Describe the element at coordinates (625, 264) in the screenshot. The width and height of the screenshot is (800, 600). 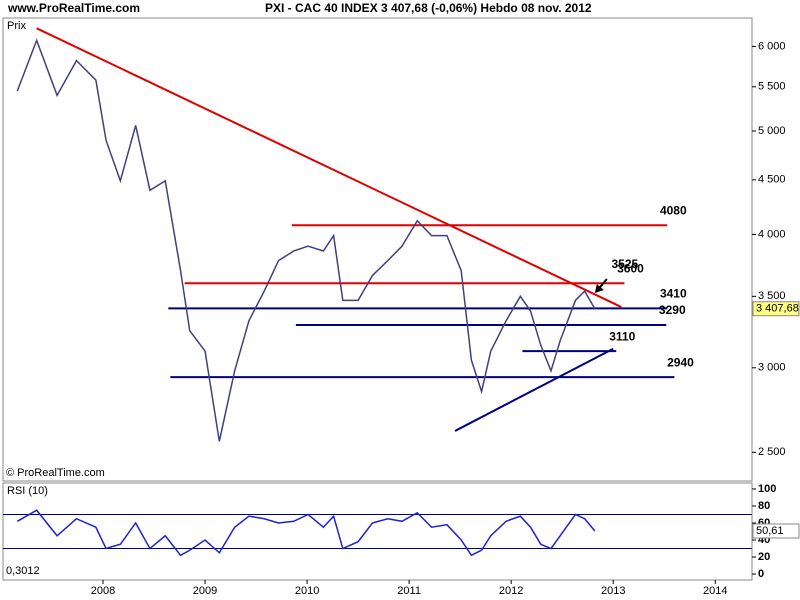
I see `callout-label: 3525` at that location.